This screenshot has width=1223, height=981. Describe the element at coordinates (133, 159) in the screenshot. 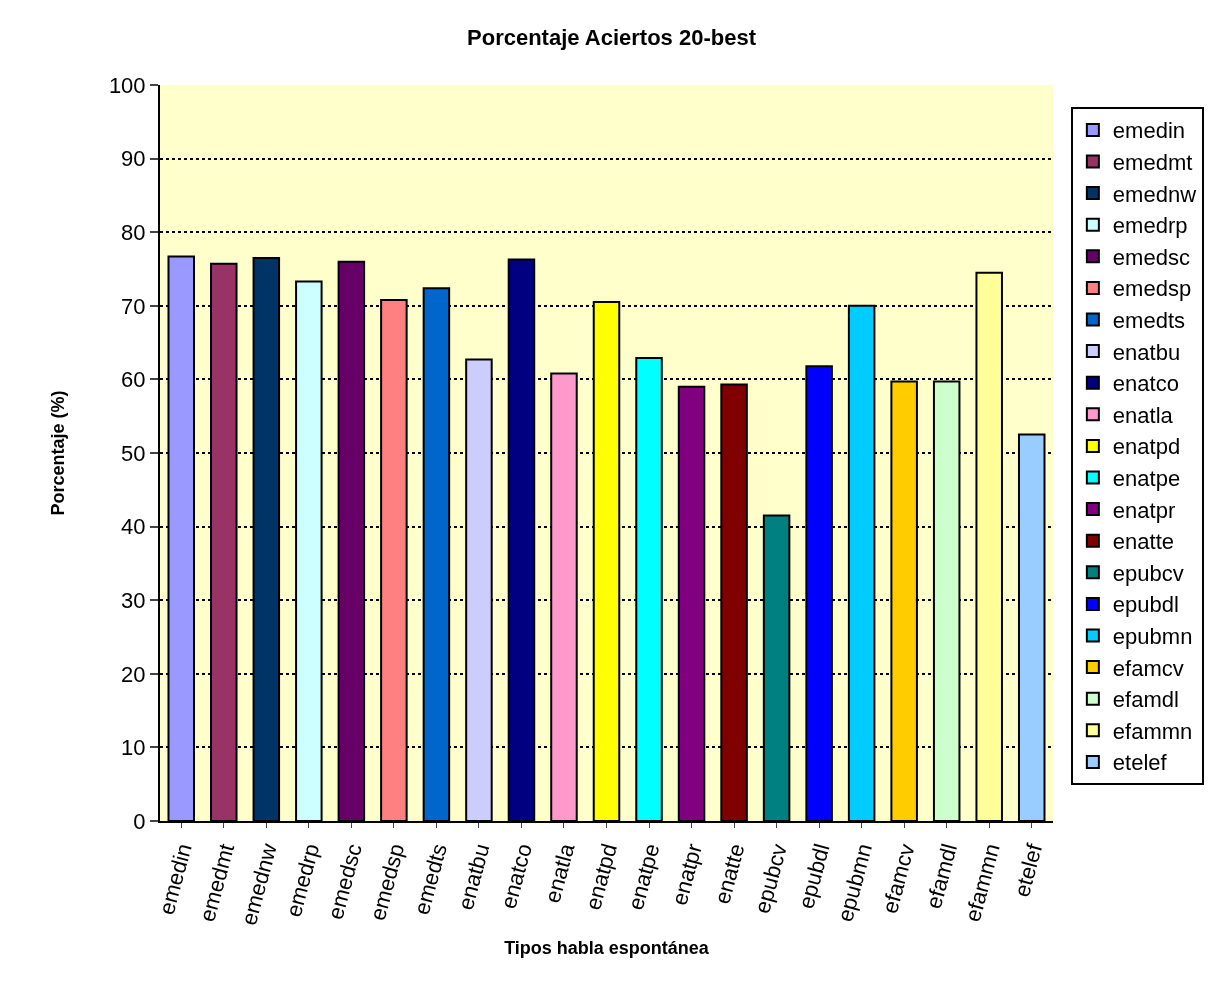

I see `y-tick-label: 90` at that location.